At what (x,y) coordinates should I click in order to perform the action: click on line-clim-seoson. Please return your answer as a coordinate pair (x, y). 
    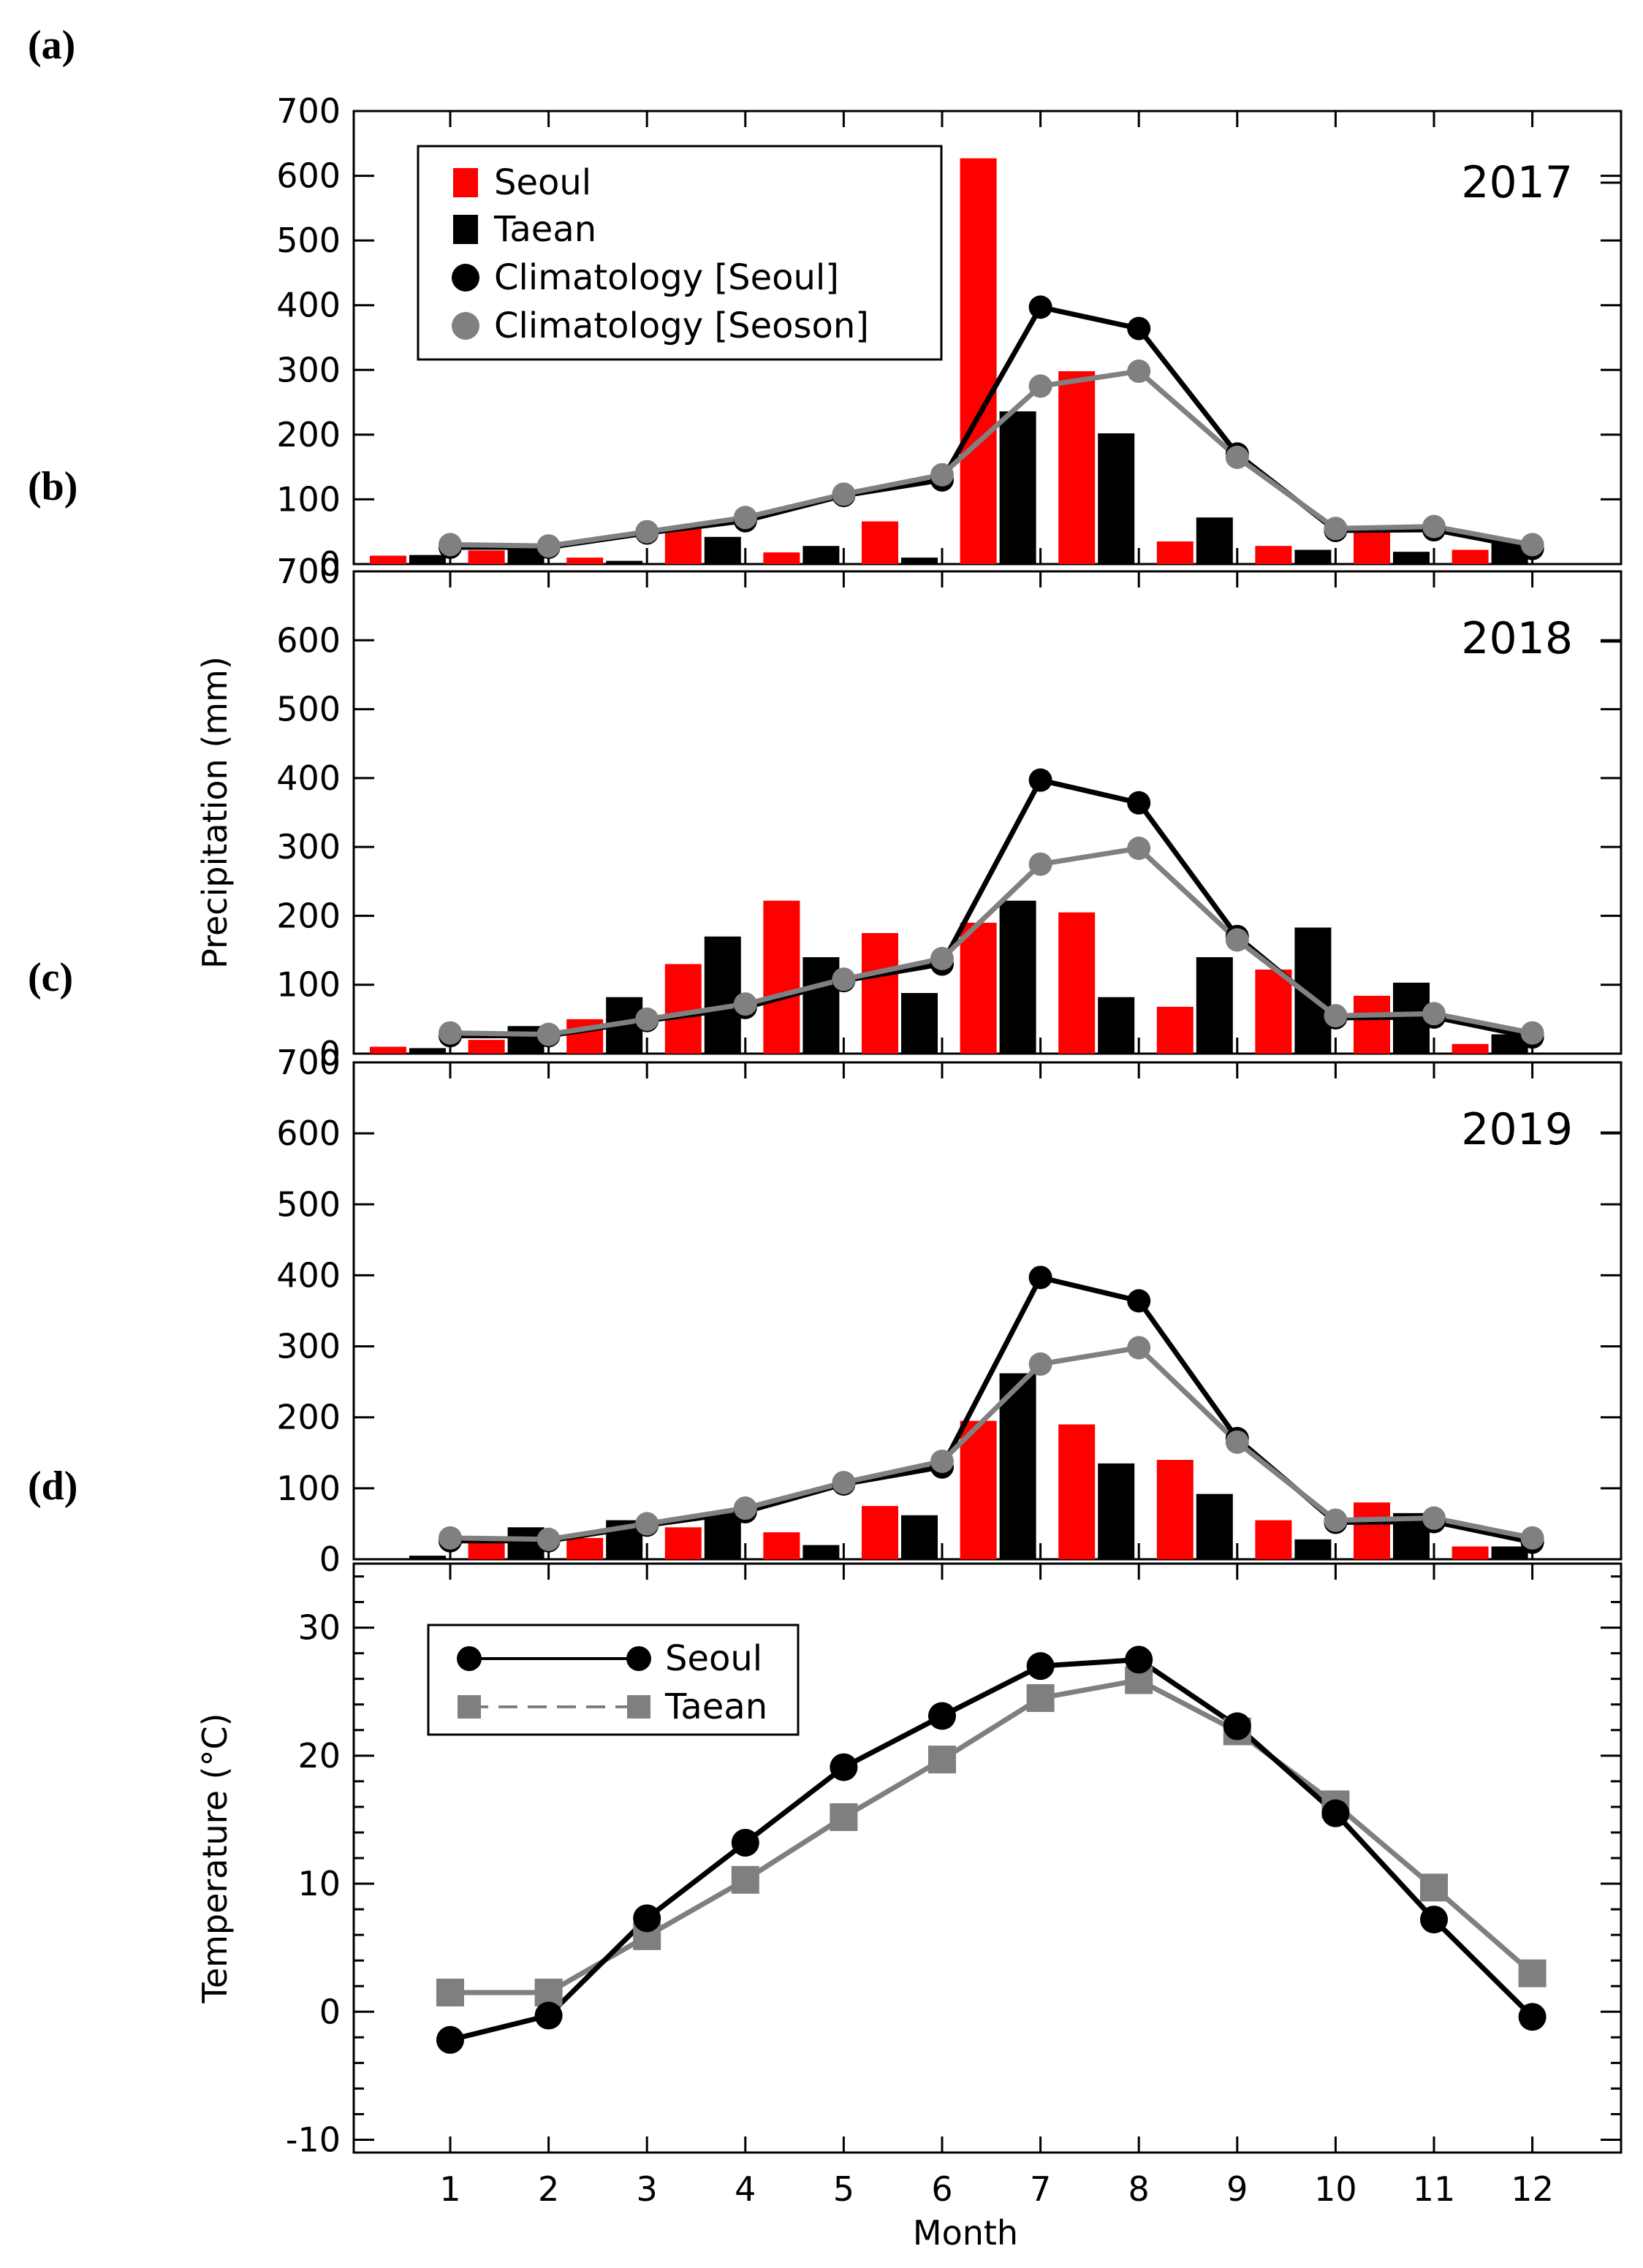
    Looking at the image, I should click on (991, 1443).